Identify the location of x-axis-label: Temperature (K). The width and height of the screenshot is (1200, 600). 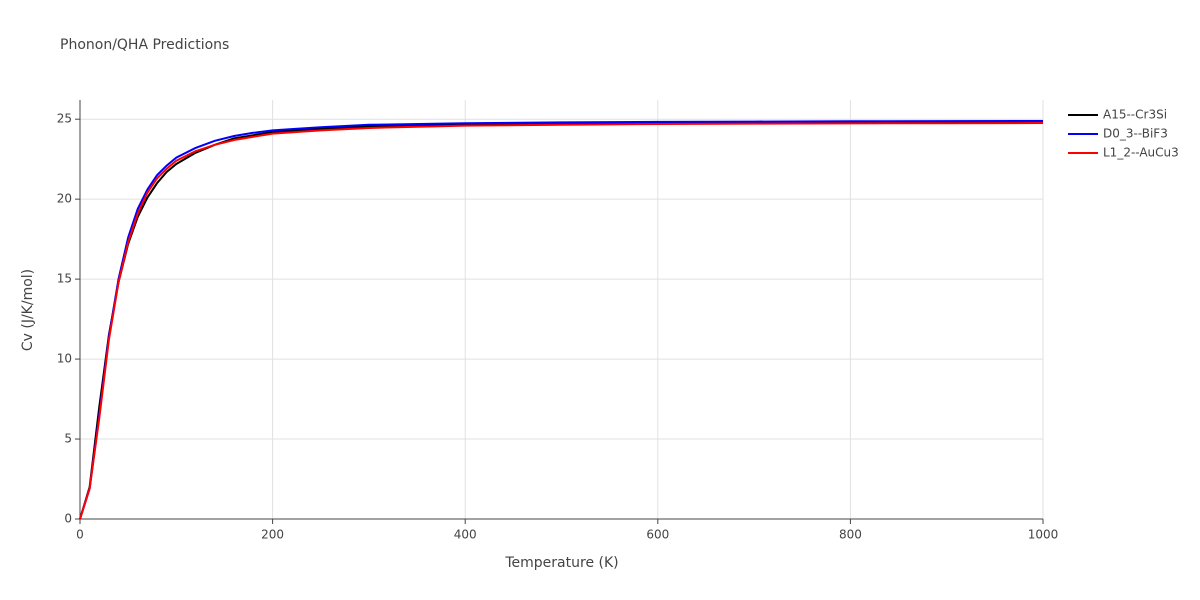
(561, 563).